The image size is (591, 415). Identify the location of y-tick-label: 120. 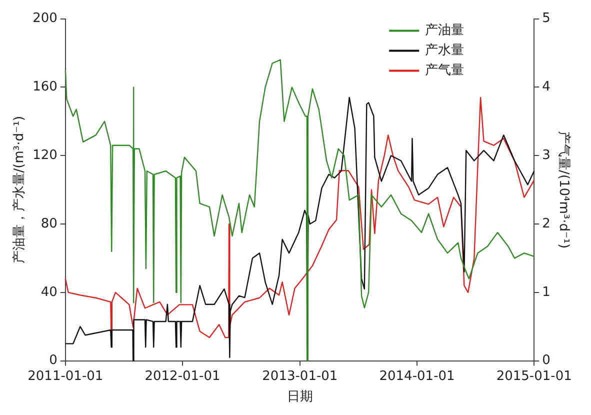
(45, 155).